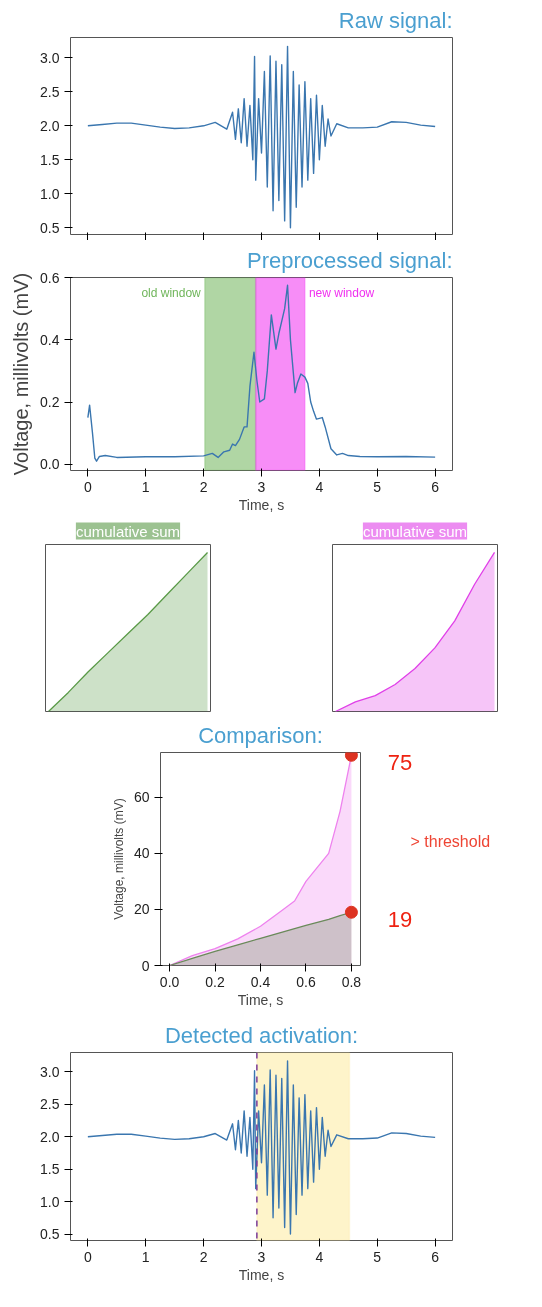  What do you see at coordinates (395, 20) in the screenshot?
I see `chart-title: Raw signal:` at bounding box center [395, 20].